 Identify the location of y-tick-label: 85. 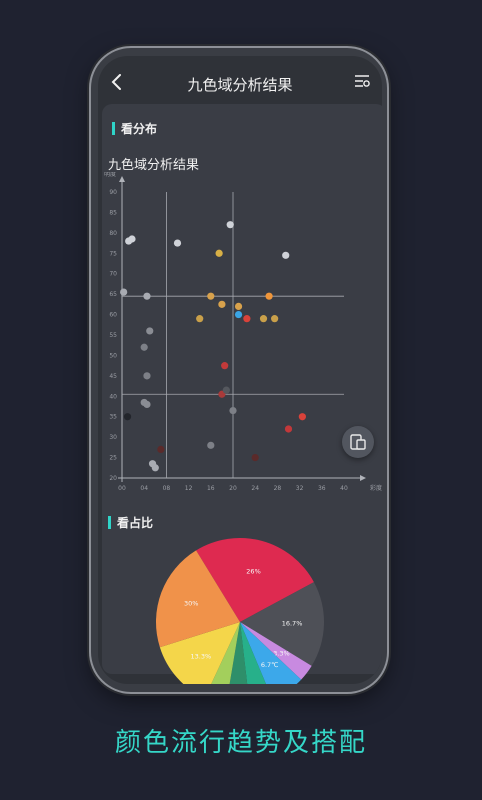
(113, 212).